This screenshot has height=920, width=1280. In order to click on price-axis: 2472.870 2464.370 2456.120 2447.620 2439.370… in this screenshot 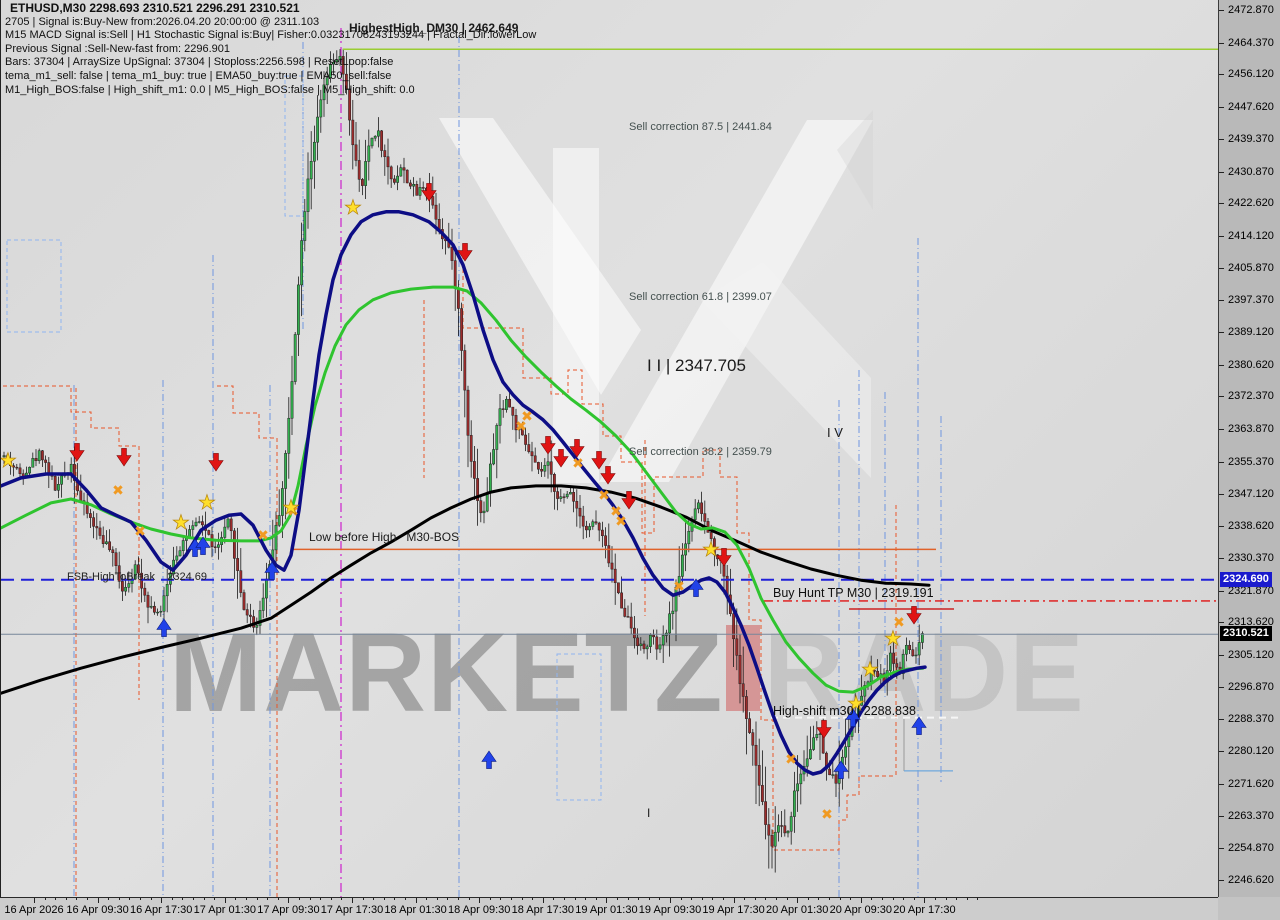, I will do `click(1249, 448)`.